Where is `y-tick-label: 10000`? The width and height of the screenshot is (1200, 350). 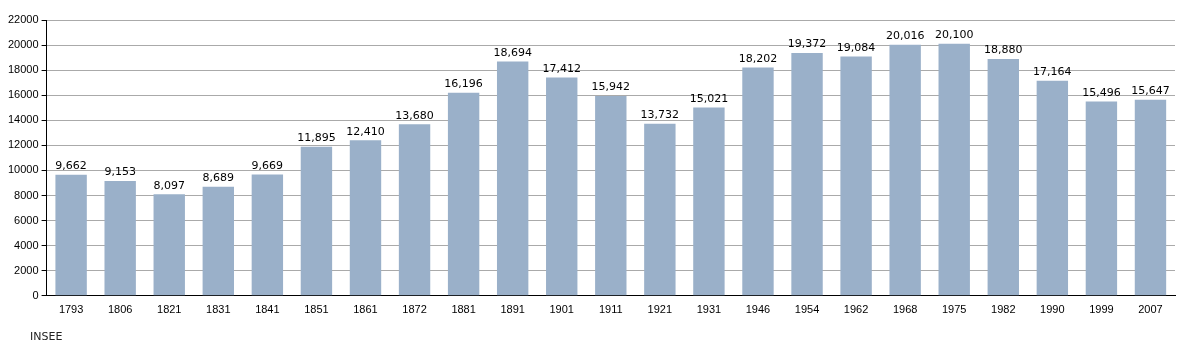
y-tick-label: 10000 is located at coordinates (23, 169).